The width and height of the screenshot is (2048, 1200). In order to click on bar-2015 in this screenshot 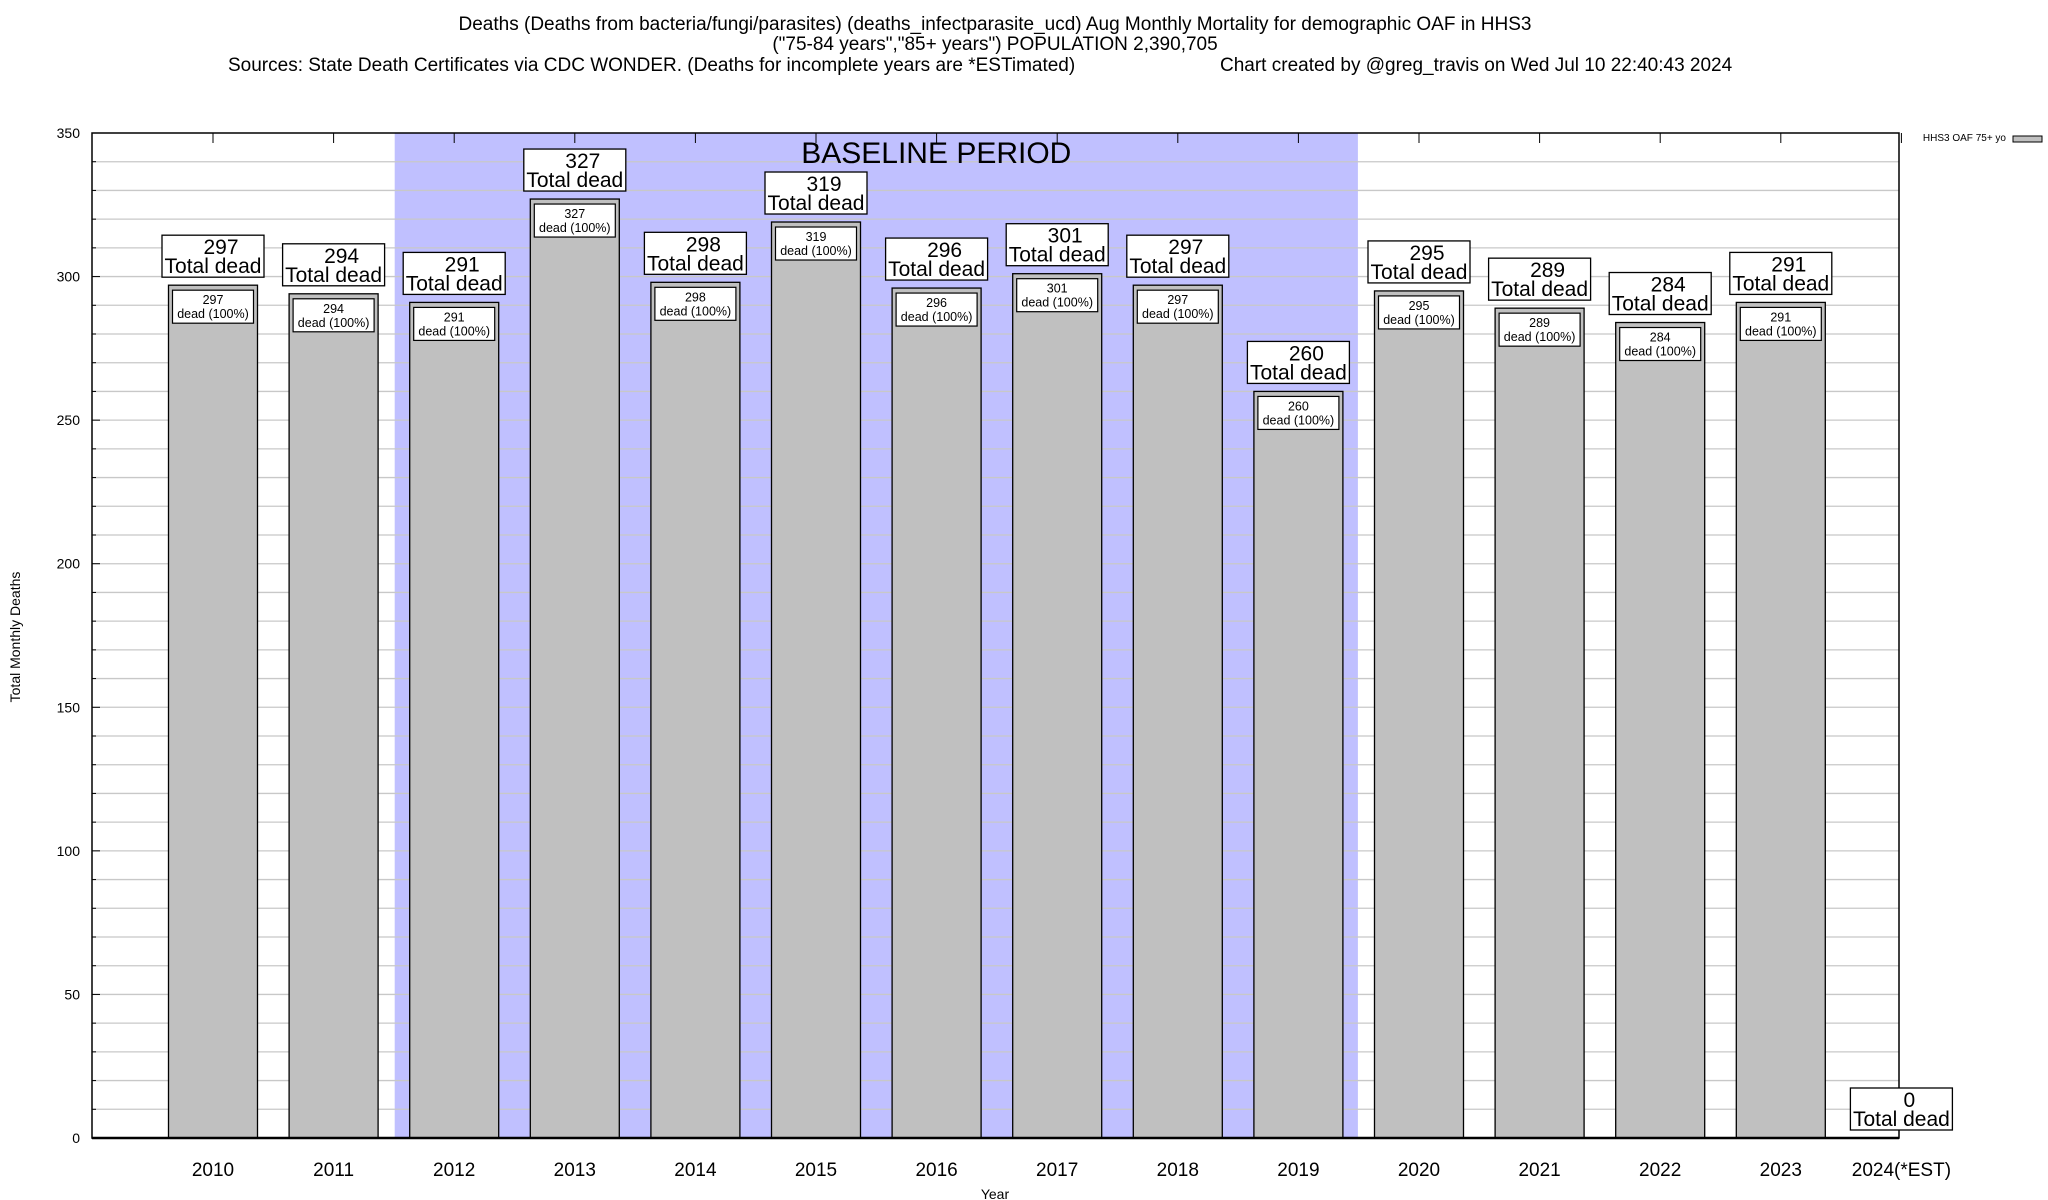, I will do `click(816, 680)`.